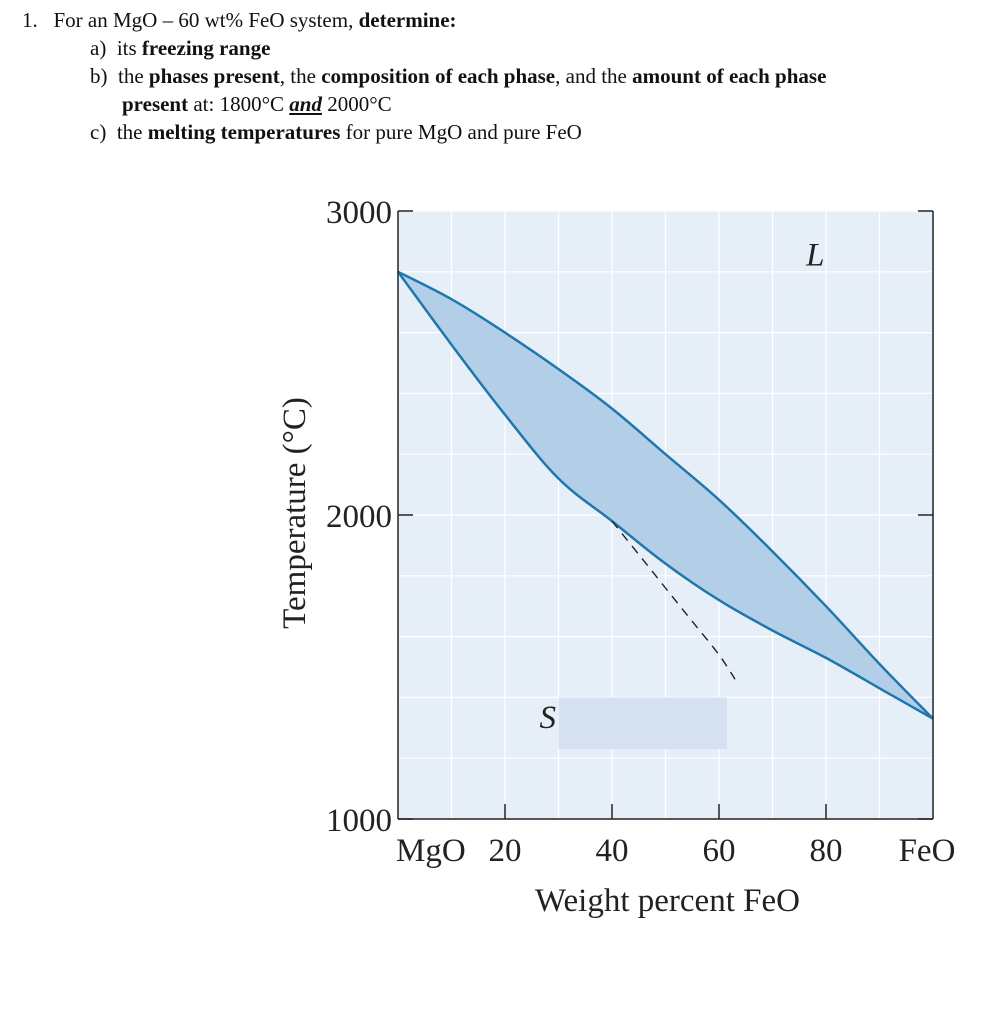 This screenshot has height=1017, width=991. Describe the element at coordinates (431, 851) in the screenshot. I see `x-tick-label: MgO` at that location.